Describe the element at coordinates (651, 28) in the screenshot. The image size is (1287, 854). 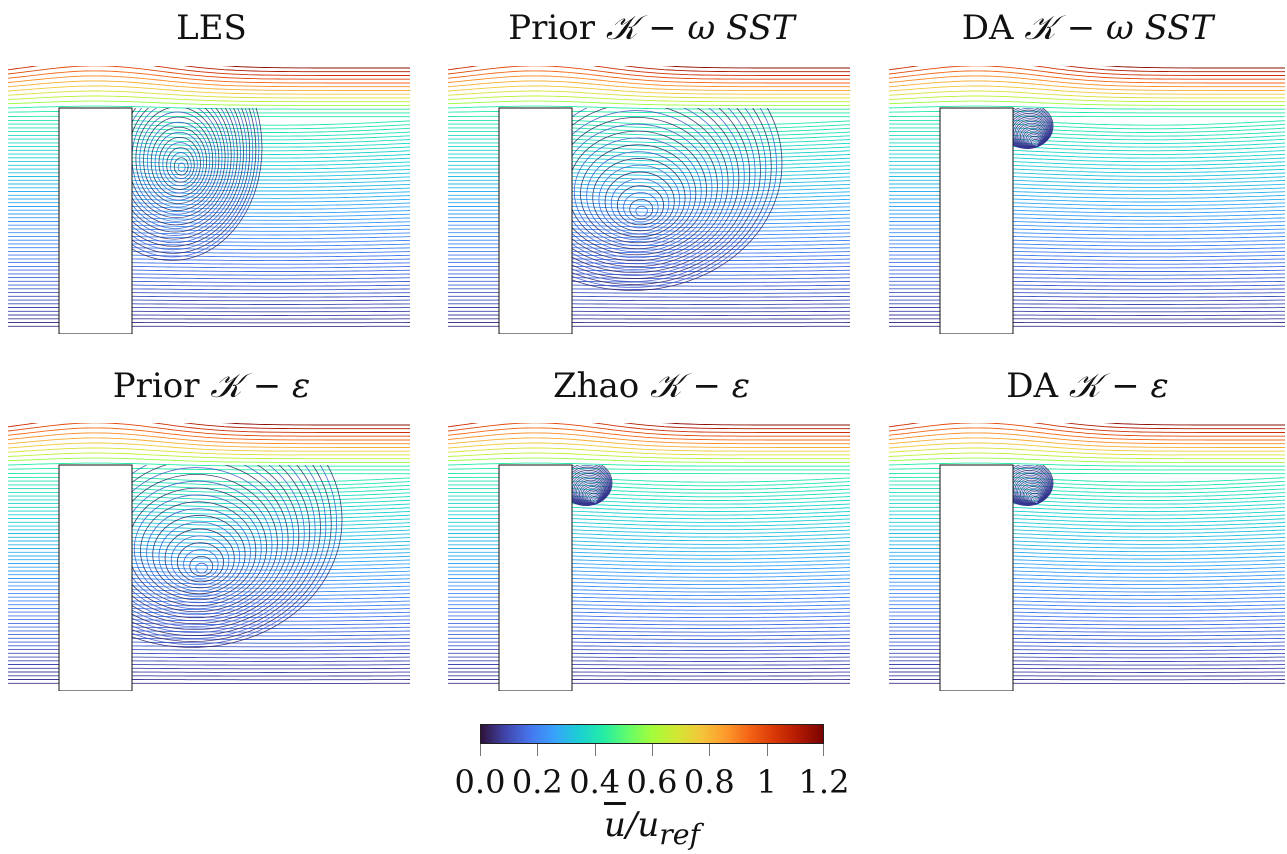
I see `panel-title: Prior 𝒦 − ω SST` at that location.